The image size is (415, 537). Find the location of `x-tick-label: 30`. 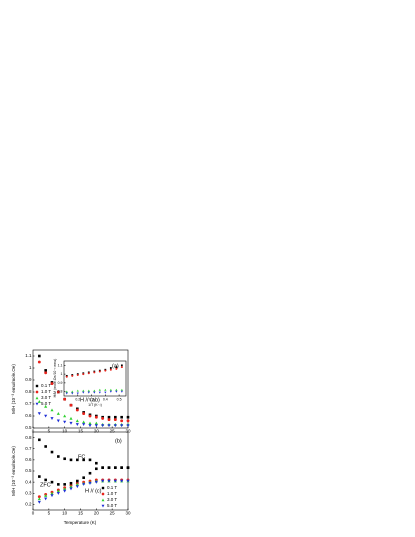

x-tick-label: 30 is located at coordinates (128, 513).